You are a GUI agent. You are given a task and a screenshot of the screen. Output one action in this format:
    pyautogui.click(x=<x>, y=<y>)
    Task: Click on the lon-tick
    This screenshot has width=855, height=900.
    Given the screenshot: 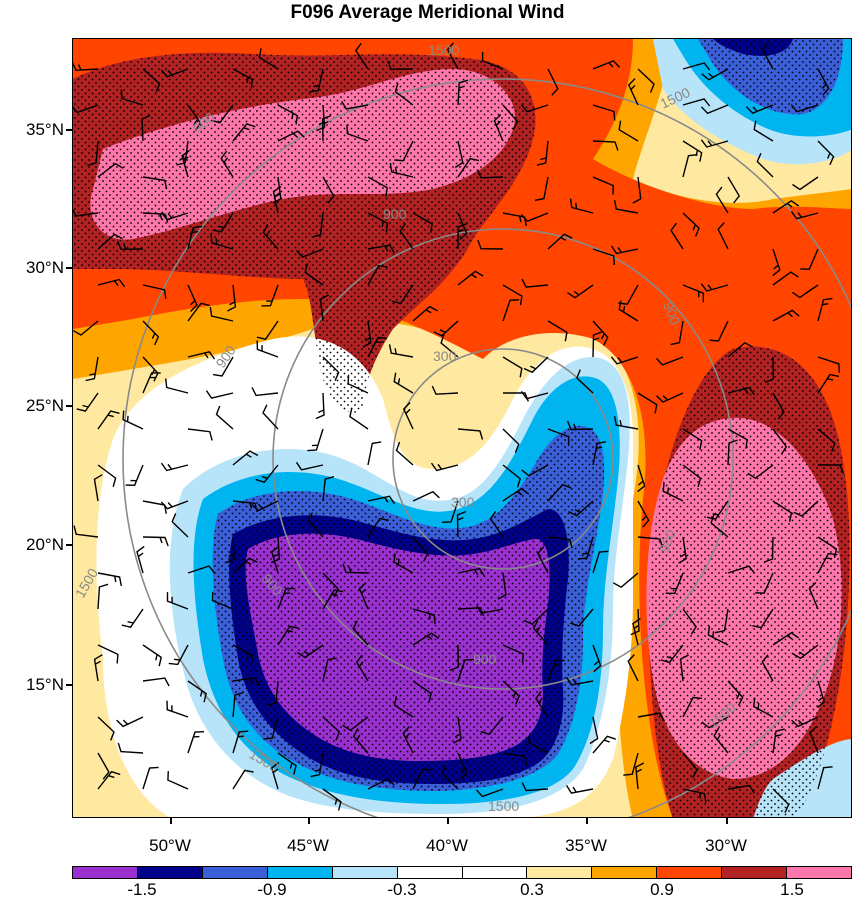 What is the action you would take?
    pyautogui.click(x=448, y=821)
    